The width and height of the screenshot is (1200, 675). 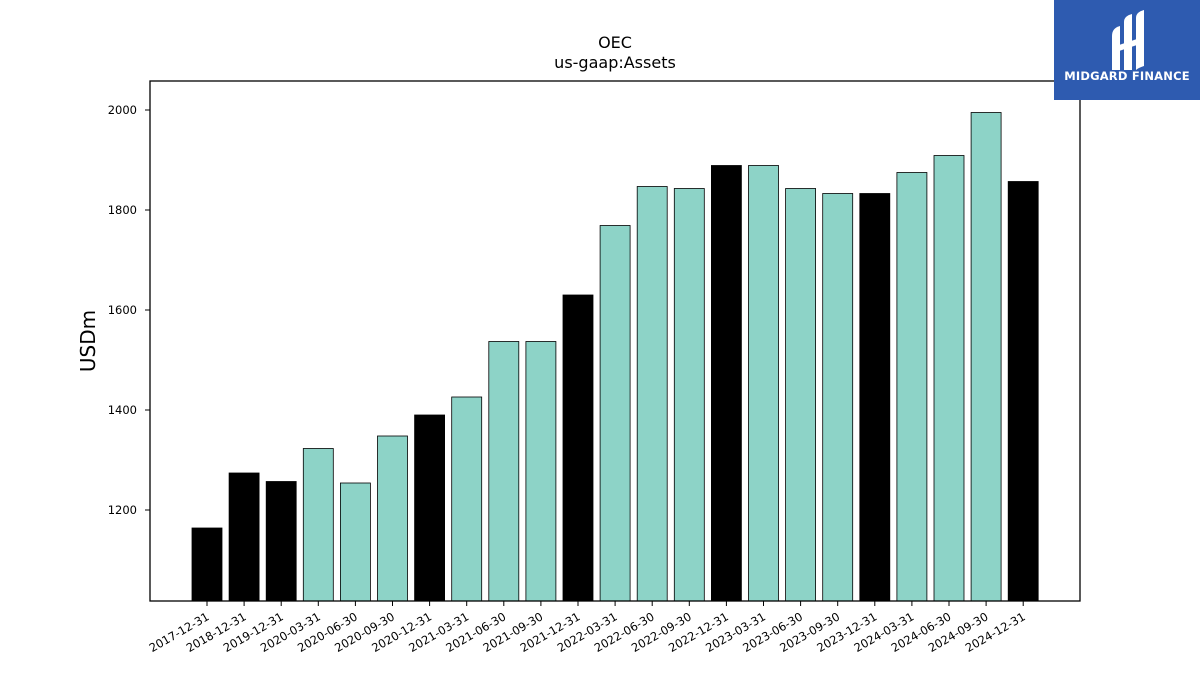 I want to click on y-tick-label: 2000, so click(x=122, y=110).